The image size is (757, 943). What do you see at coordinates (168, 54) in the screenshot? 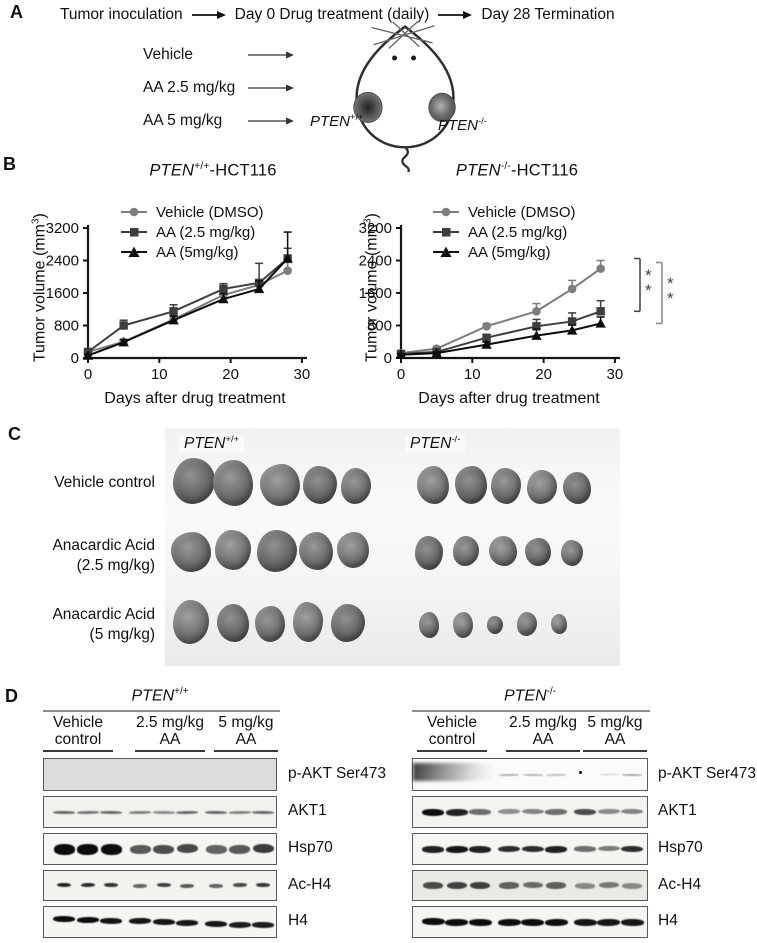
I see `dose-label-vehicle: Vehicle` at bounding box center [168, 54].